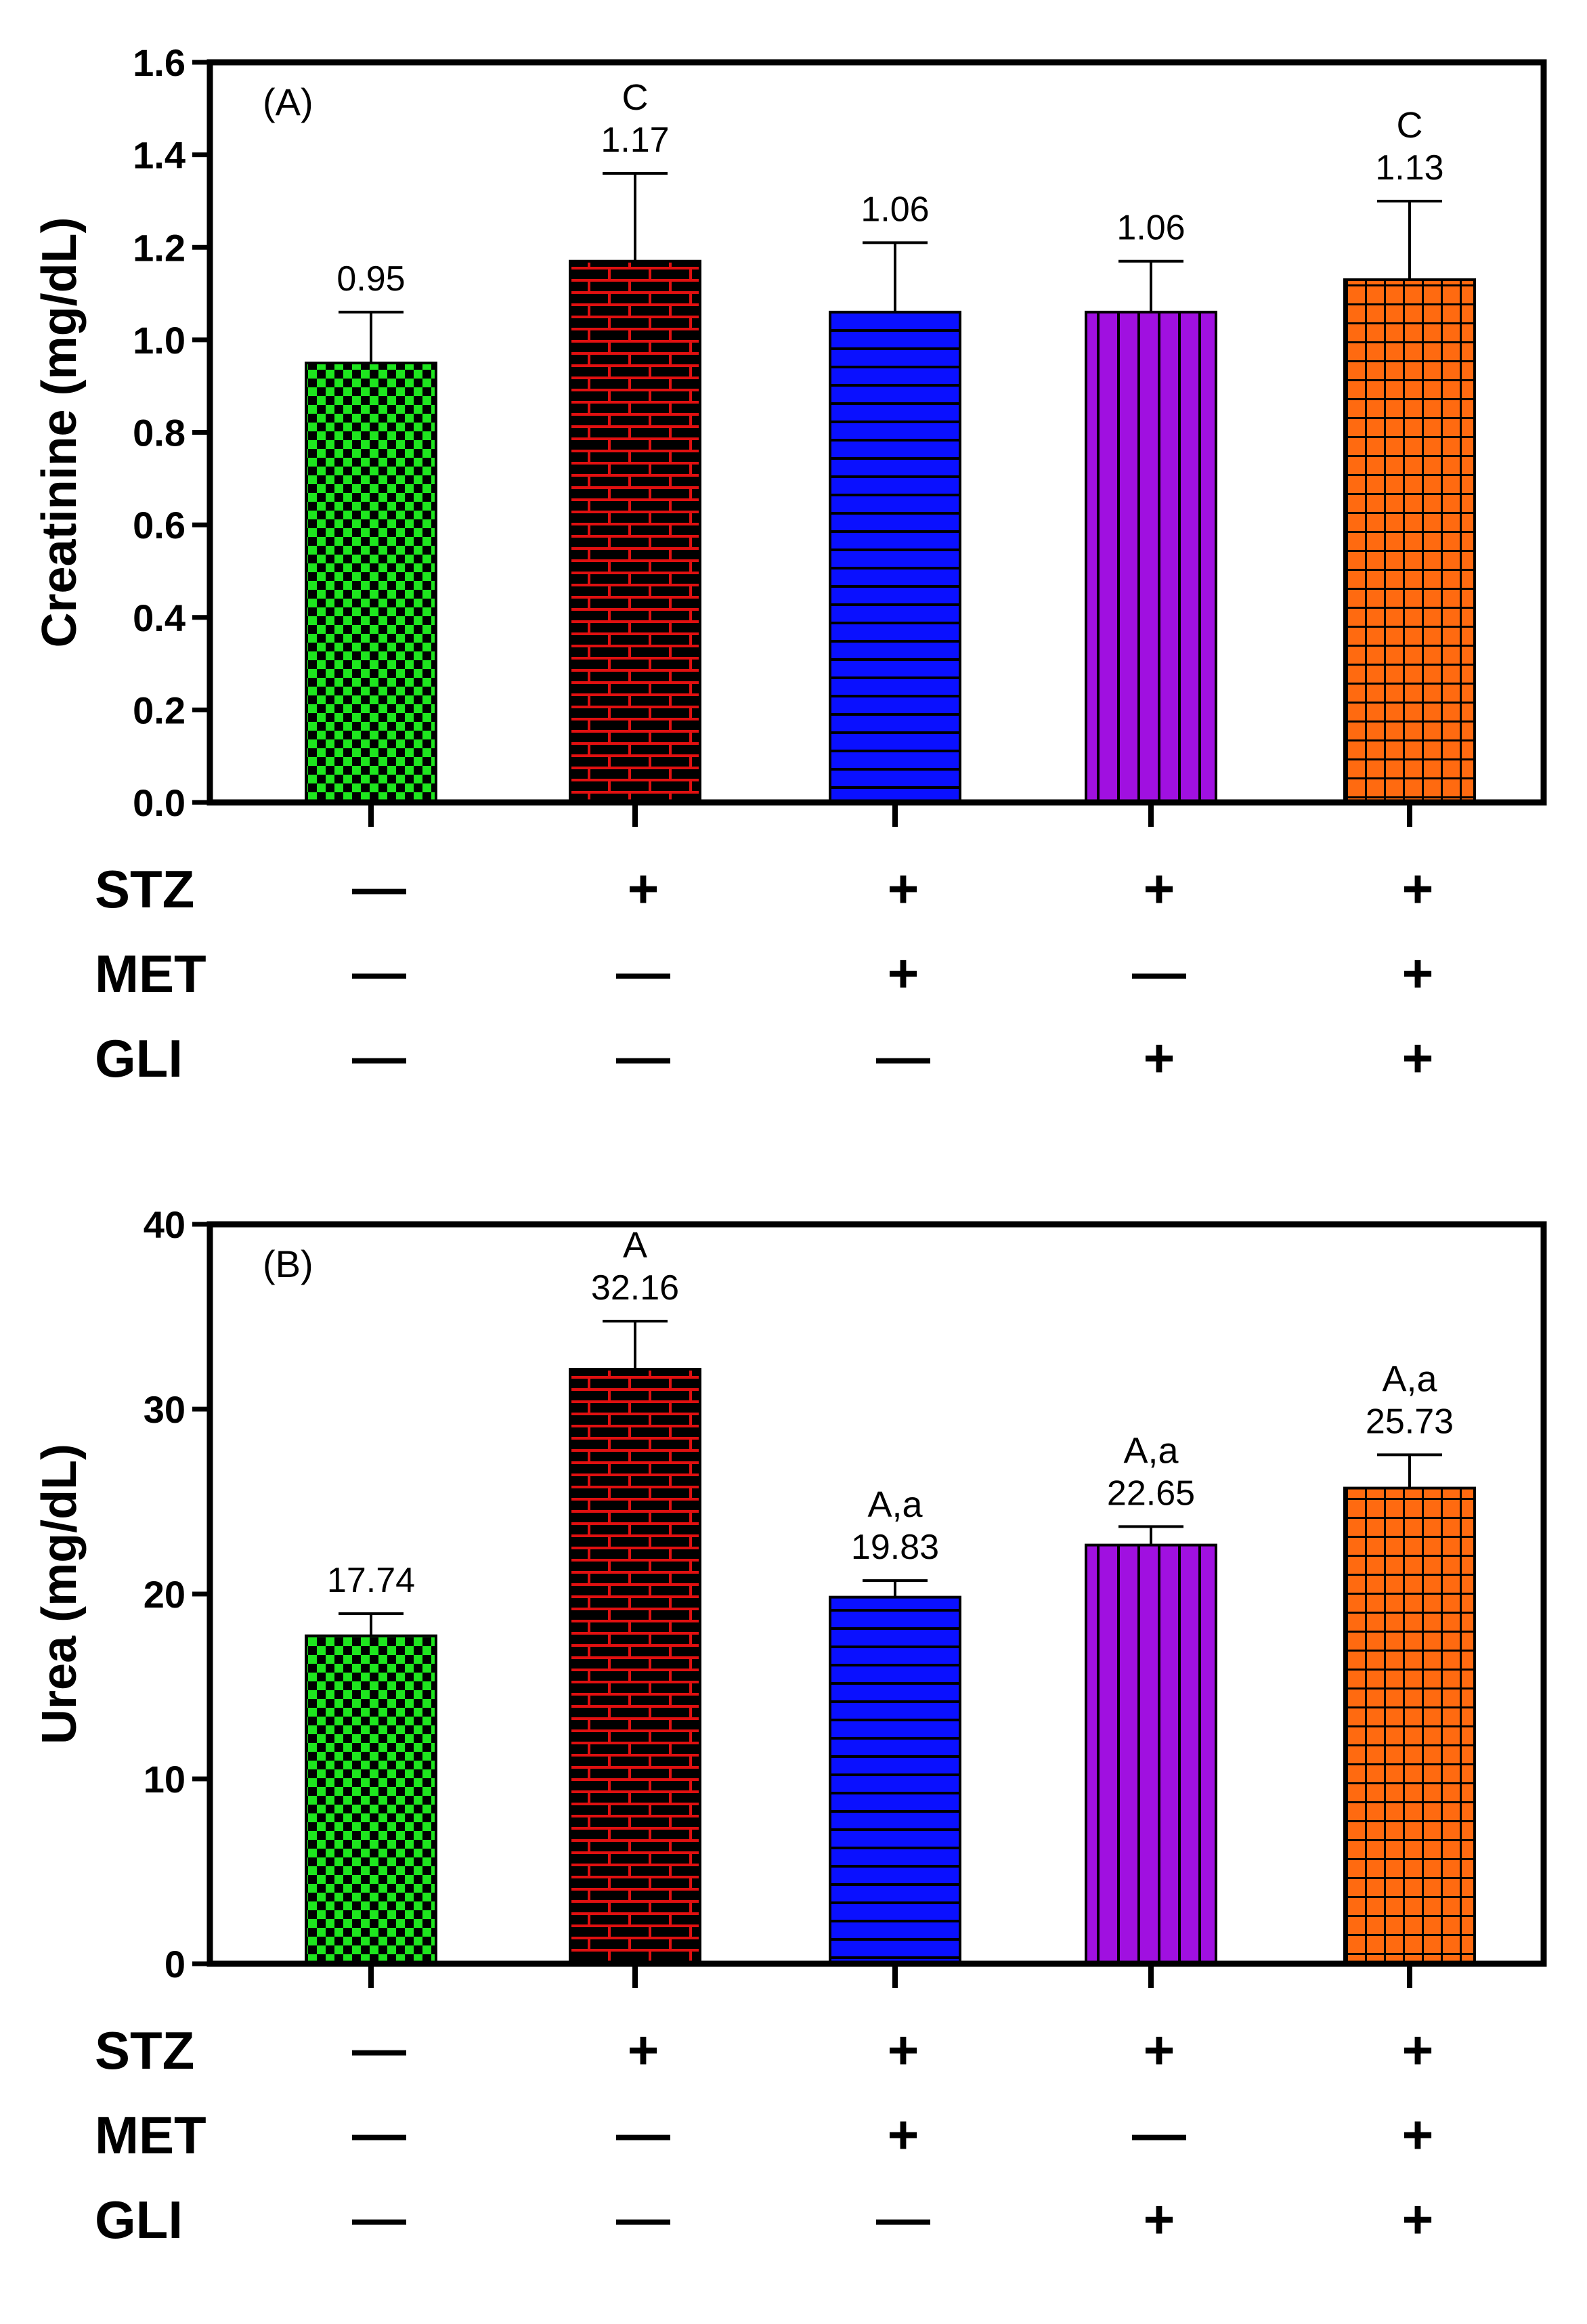 The width and height of the screenshot is (1587, 2324). I want to click on y-axis-label: Urea (mg/dL), so click(59, 1594).